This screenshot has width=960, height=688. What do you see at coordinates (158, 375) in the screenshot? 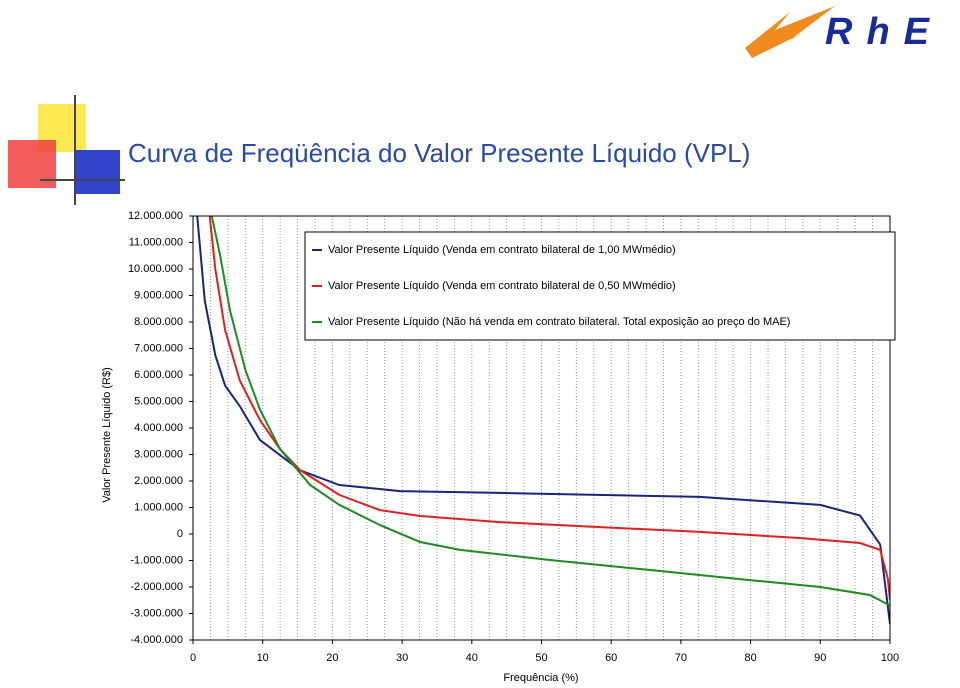
I see `y-tick-label: 6.000.000` at bounding box center [158, 375].